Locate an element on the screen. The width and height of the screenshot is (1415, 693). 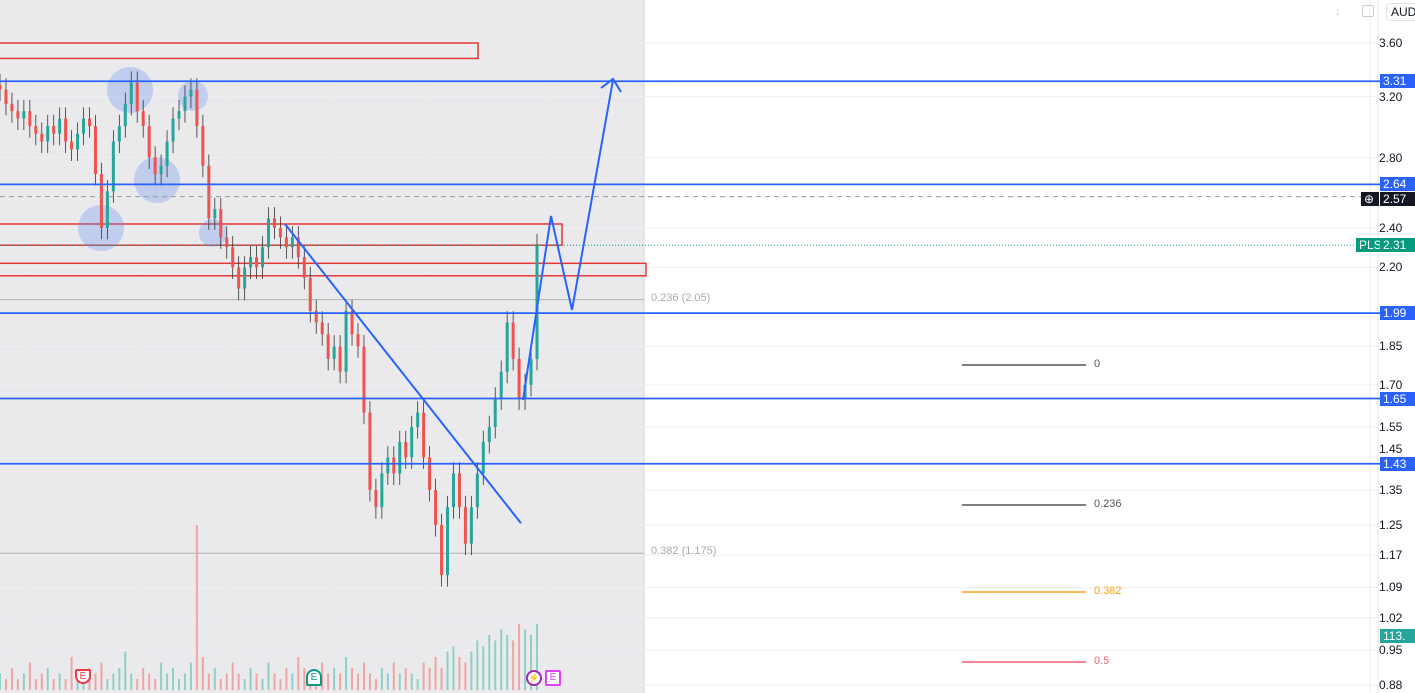
level-price-tag: 3.31 is located at coordinates (1397, 81).